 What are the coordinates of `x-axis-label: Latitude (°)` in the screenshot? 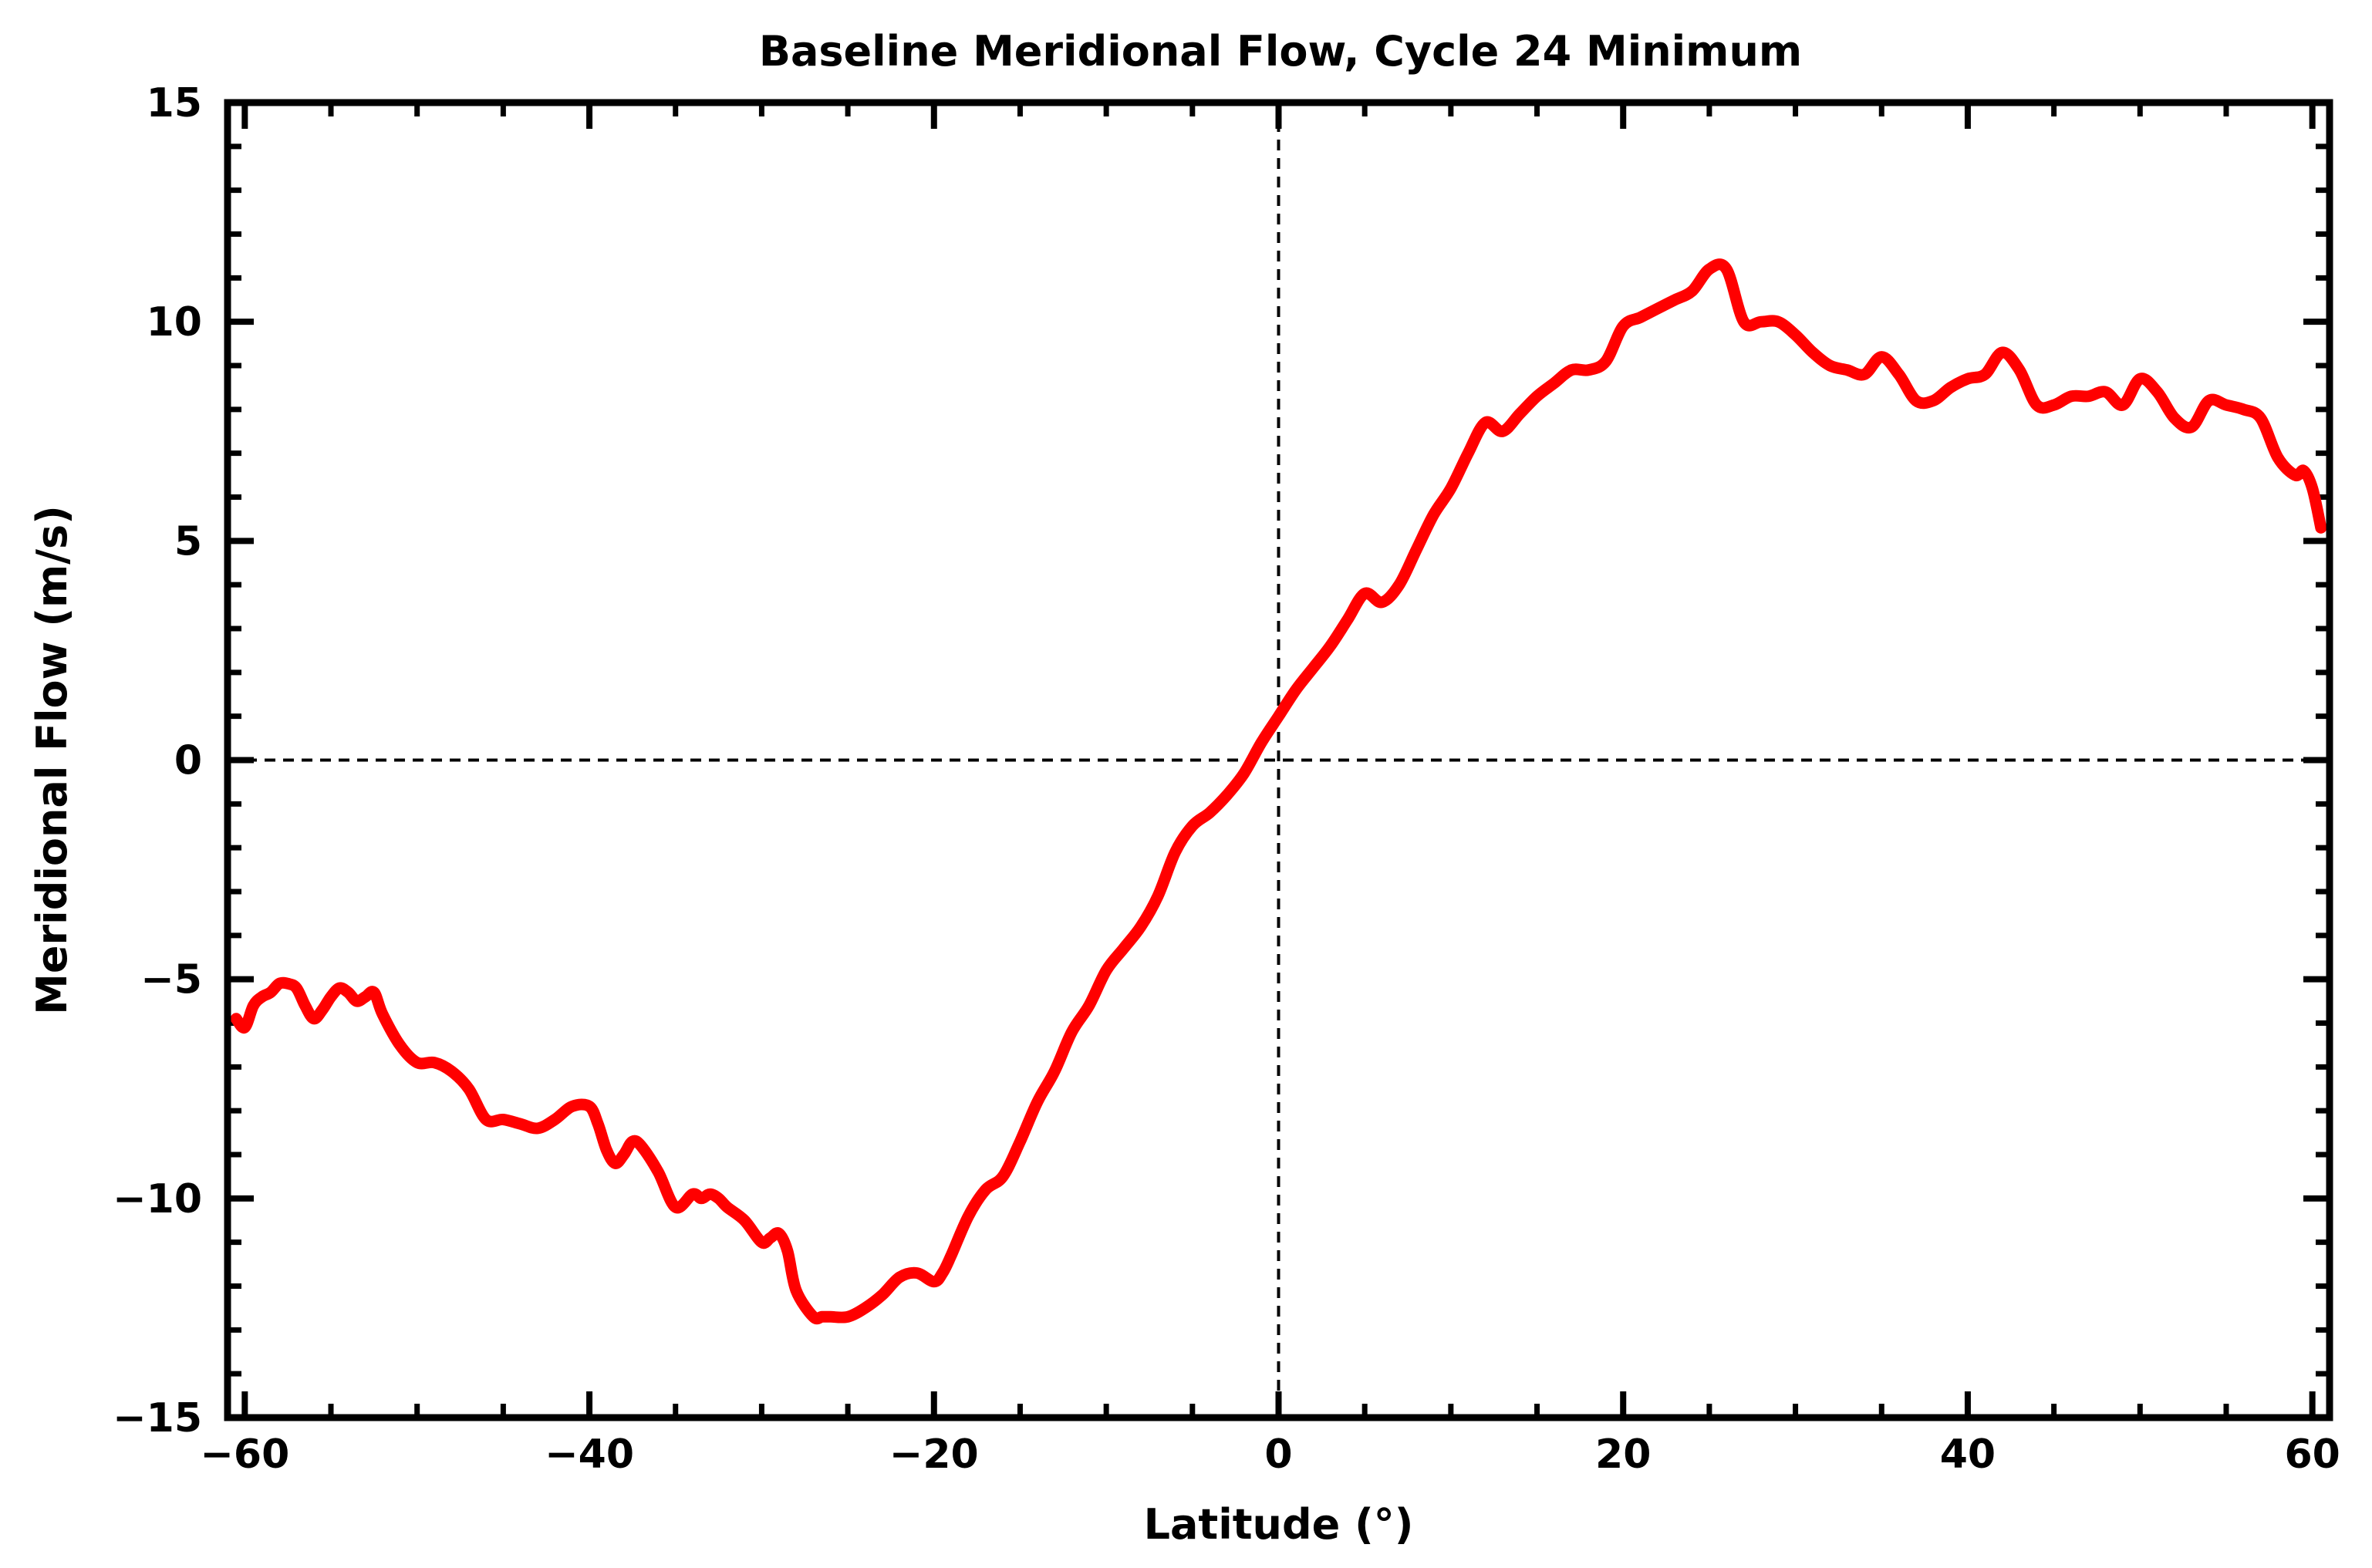 It's located at (1279, 1524).